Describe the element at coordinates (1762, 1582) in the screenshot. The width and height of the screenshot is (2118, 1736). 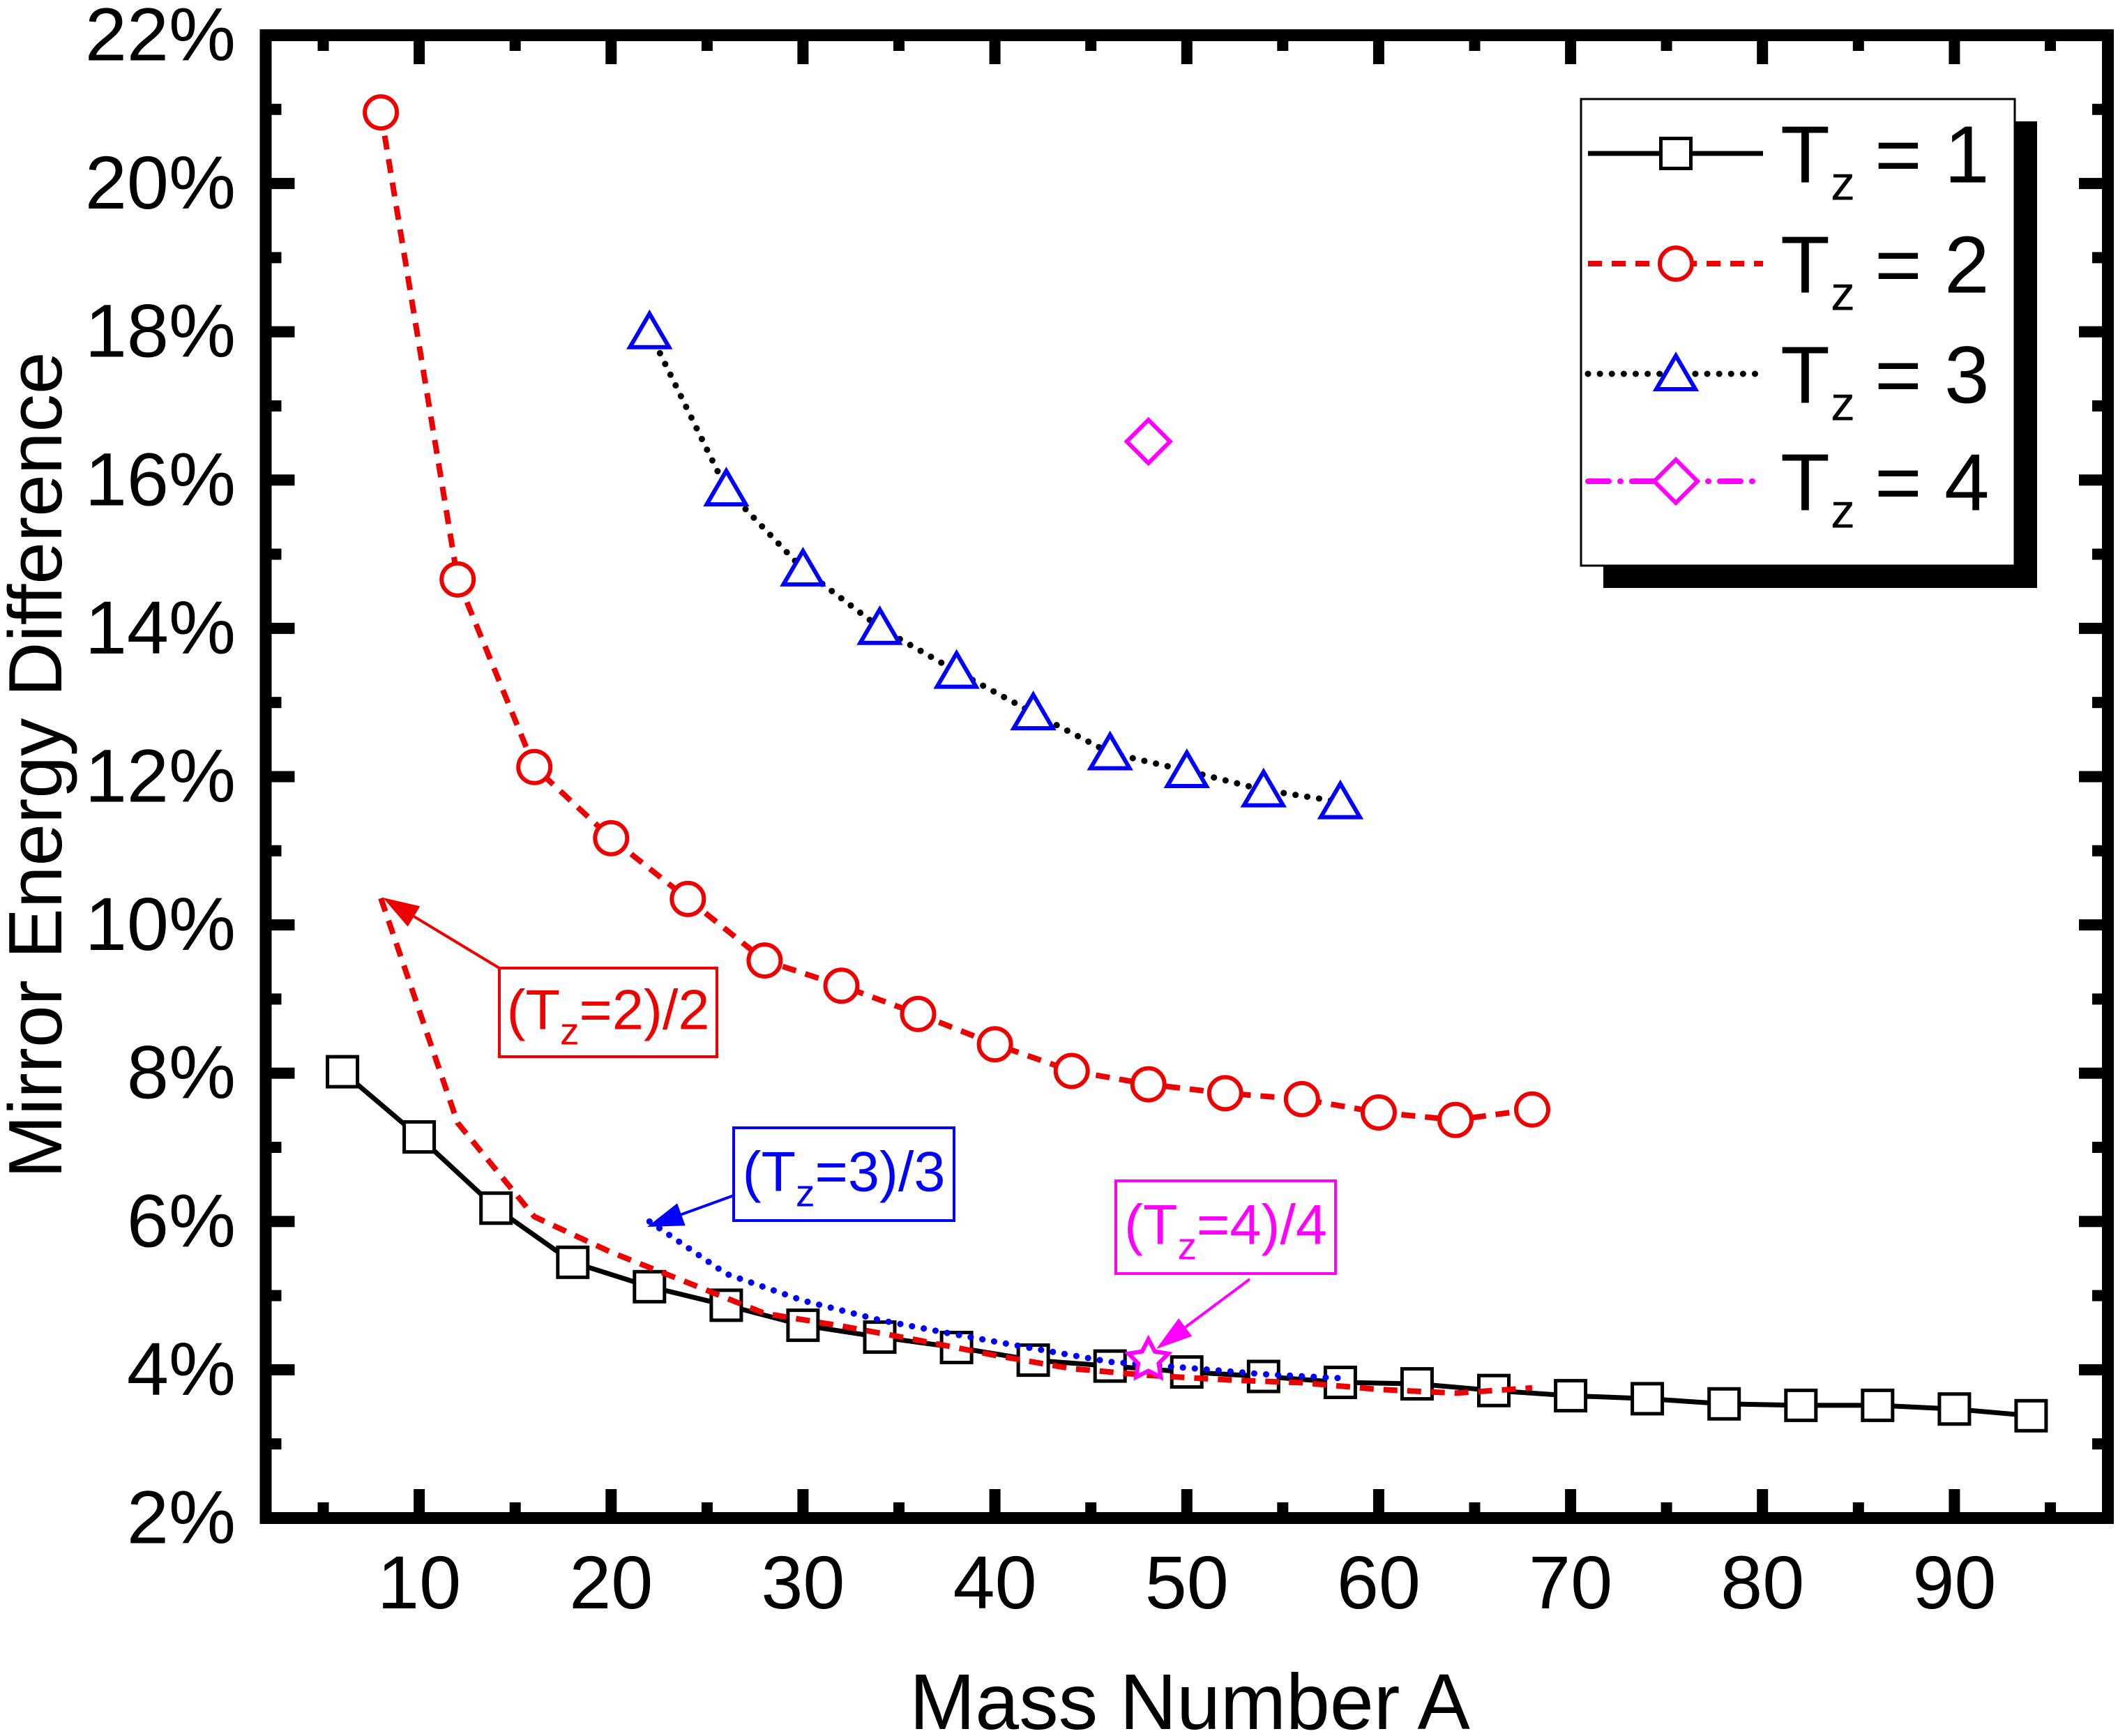
I see `svg-text: 80` at that location.